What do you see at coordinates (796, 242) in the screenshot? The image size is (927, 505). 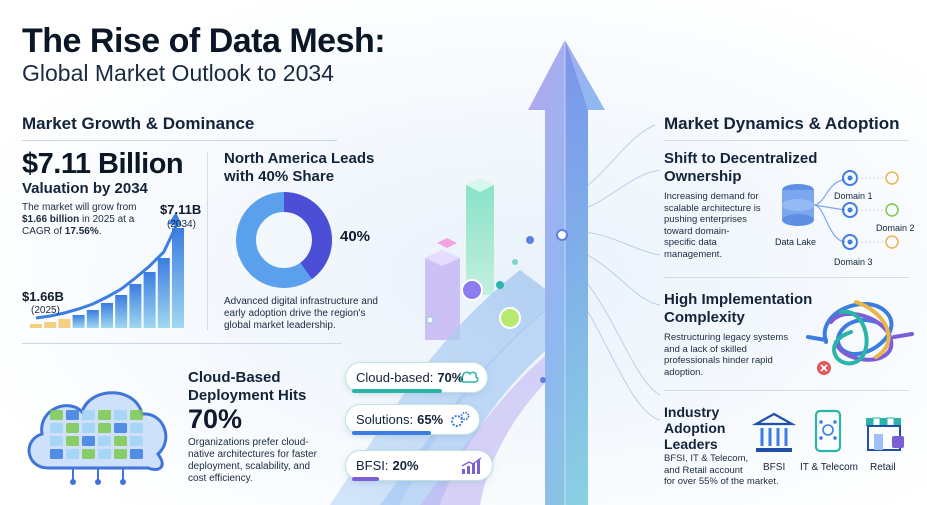 I see `data-lake-label: Data Lake` at bounding box center [796, 242].